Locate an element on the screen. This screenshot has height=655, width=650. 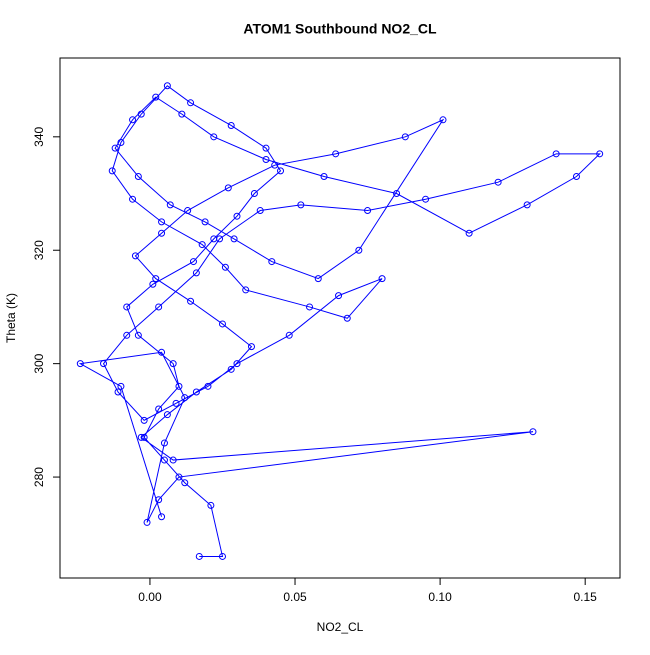
x-tick-label: 0.15 is located at coordinates (586, 597).